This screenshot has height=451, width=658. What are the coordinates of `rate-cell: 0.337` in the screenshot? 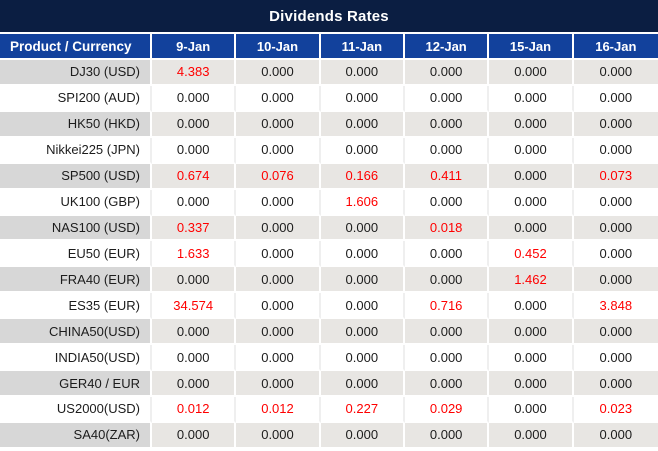 It's located at (194, 228).